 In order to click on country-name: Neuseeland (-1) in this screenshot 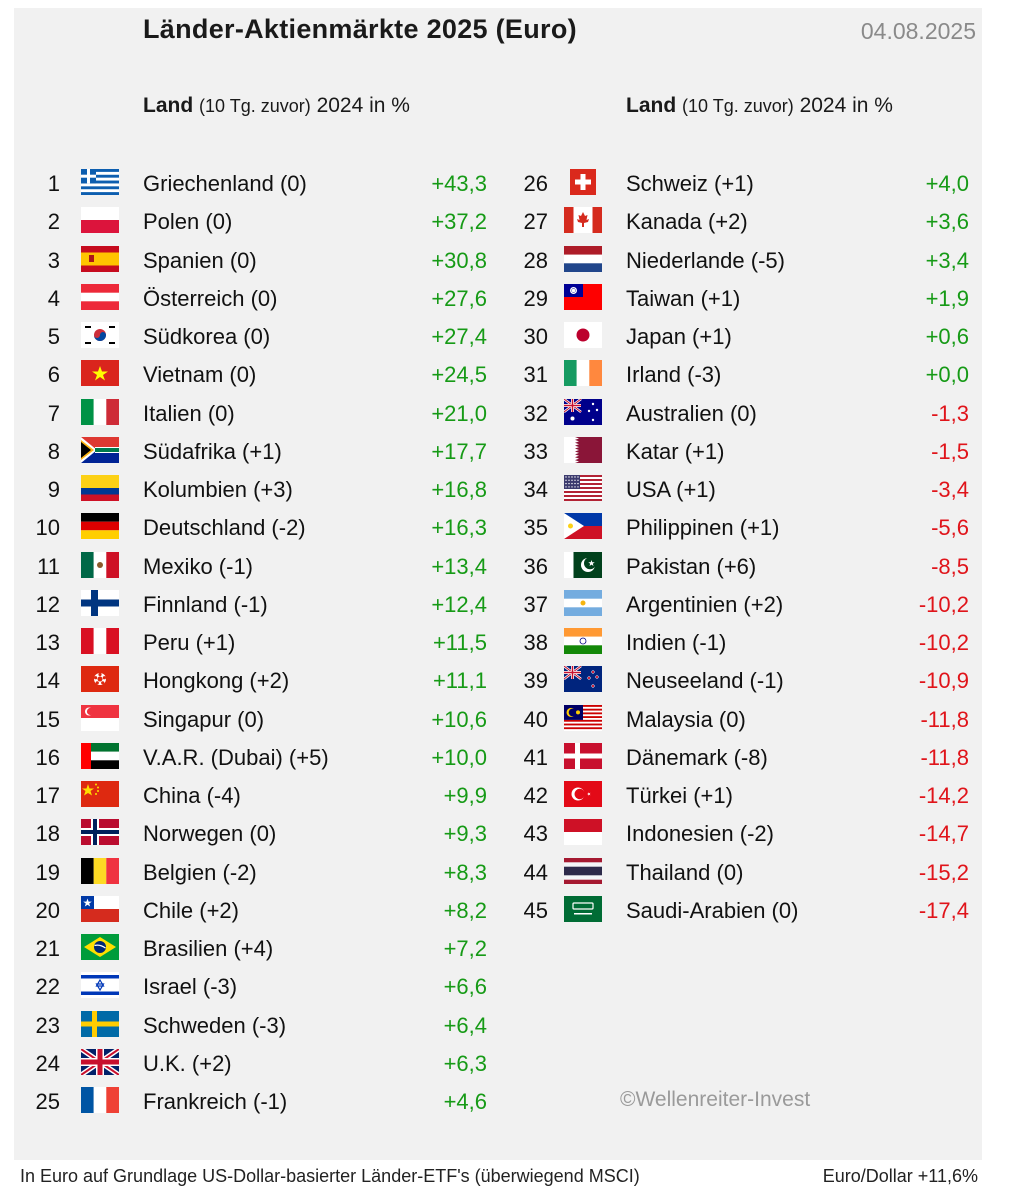, I will do `click(705, 681)`.